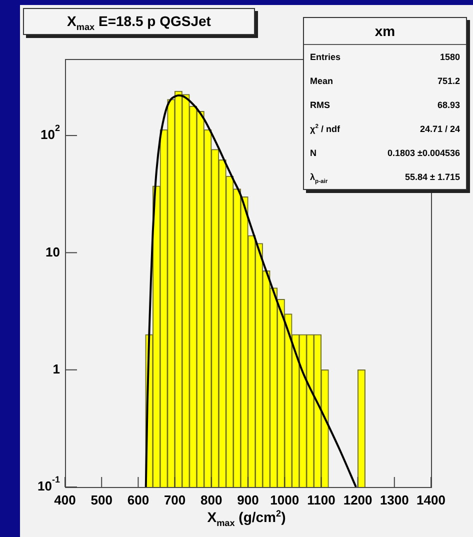 The image size is (473, 537). I want to click on annotation: χ$^{2}$ / ndf, so click(325, 129).